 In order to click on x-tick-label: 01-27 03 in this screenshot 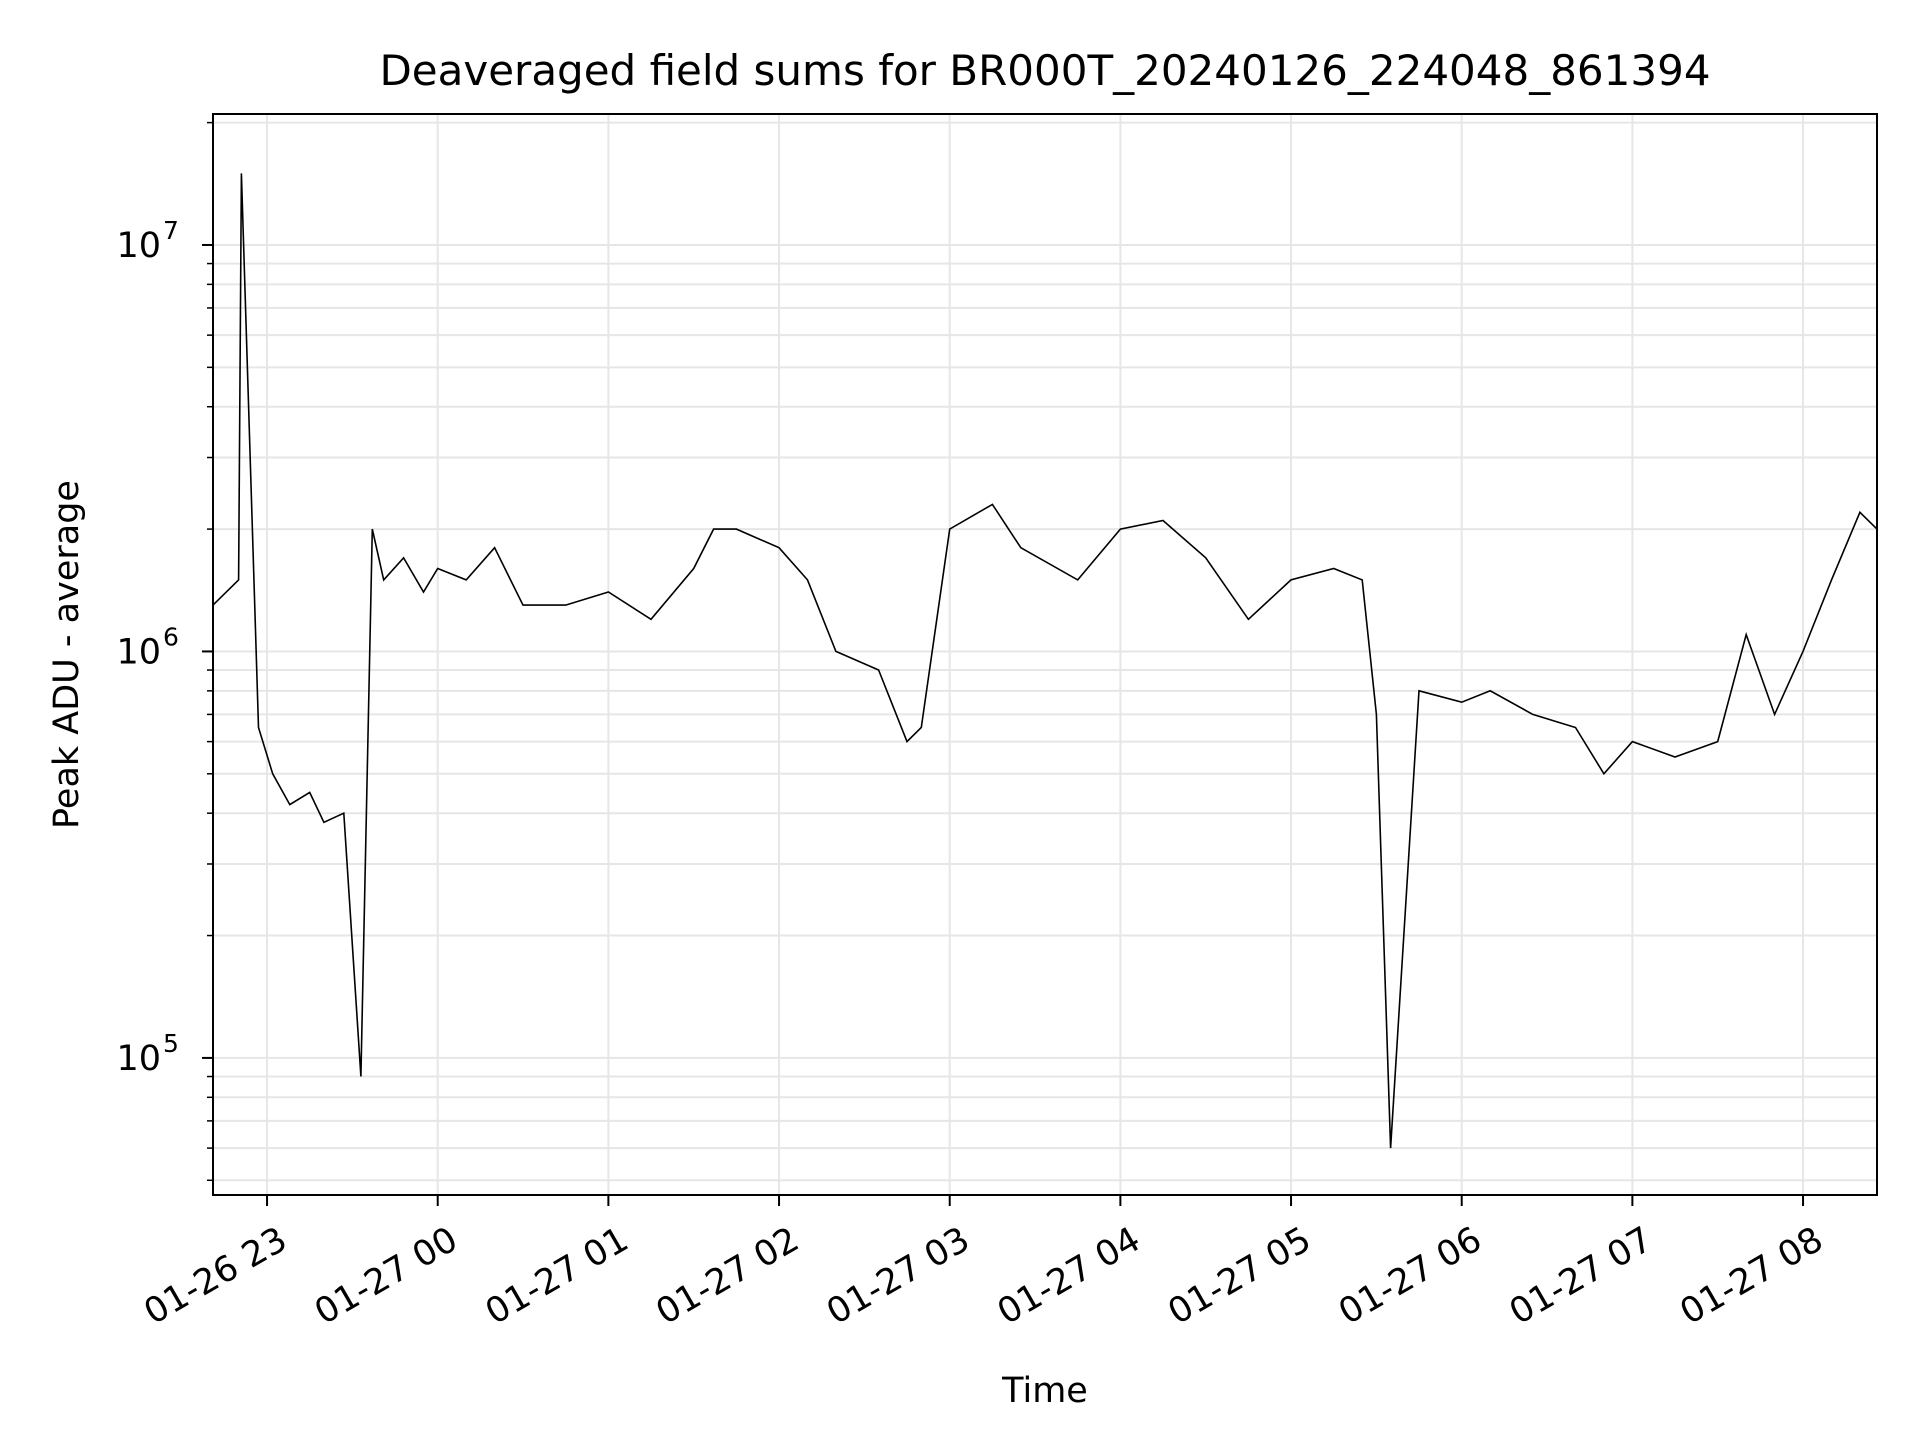, I will do `click(898, 1276)`.